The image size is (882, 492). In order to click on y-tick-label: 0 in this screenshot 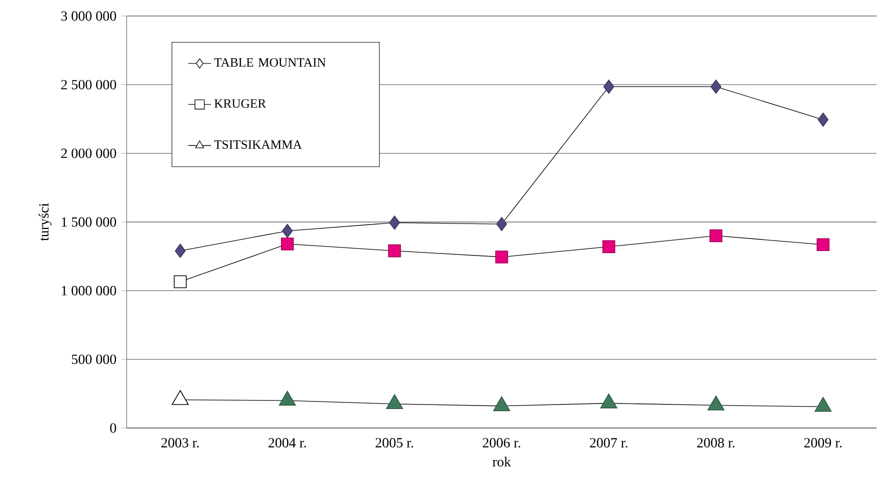, I will do `click(113, 428)`.